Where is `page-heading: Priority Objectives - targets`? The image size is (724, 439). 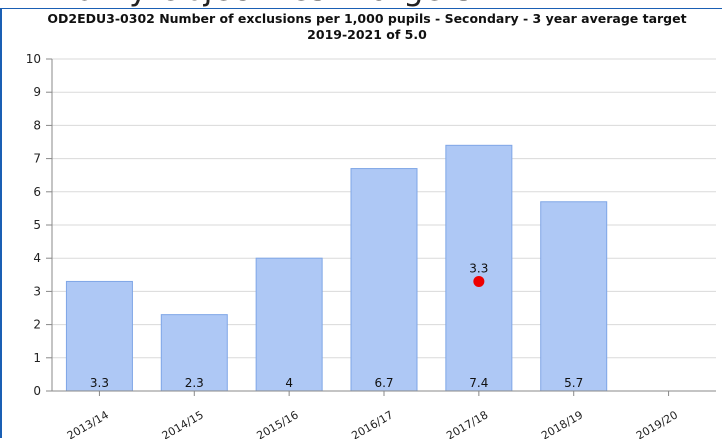
page-heading: Priority Objectives - targets is located at coordinates (253, 4).